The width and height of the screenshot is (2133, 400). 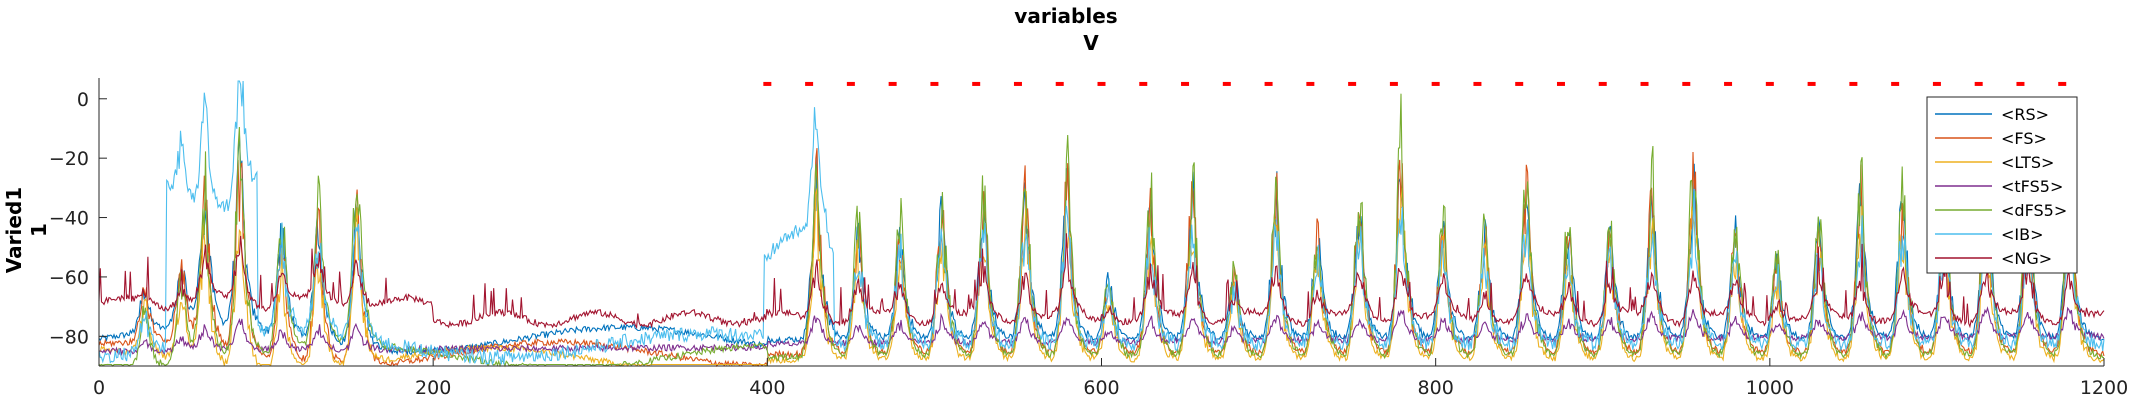 I want to click on y-axis-label-line2: 1, so click(x=39, y=230).